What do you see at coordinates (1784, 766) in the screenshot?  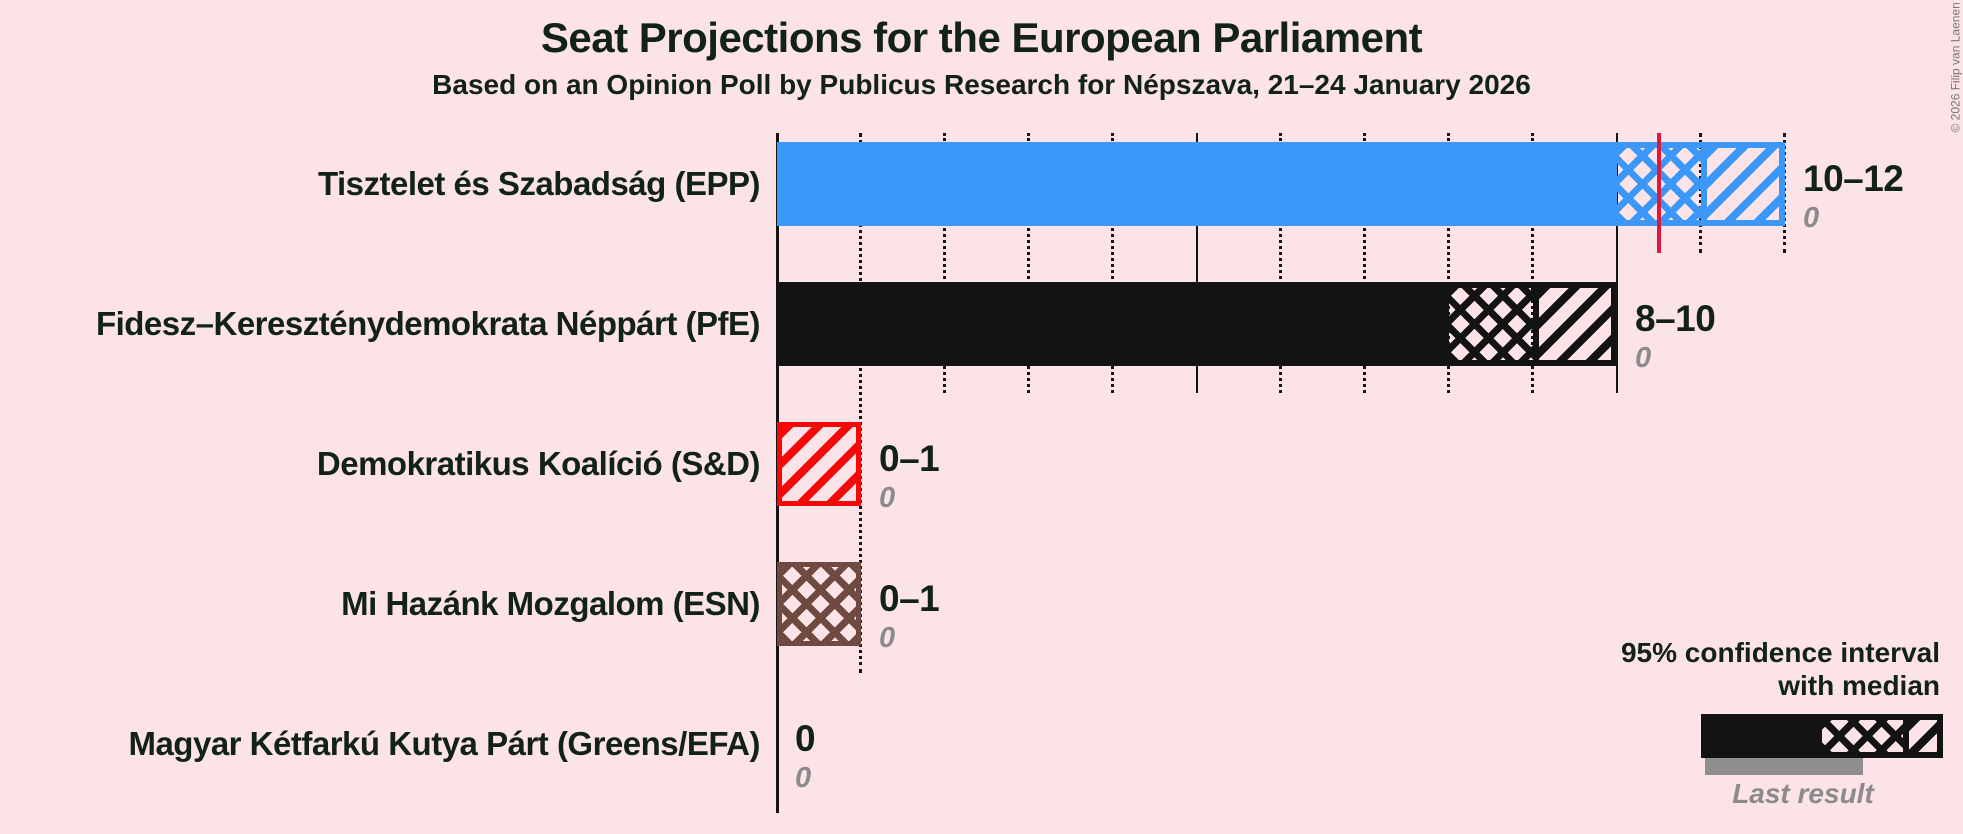 I see `legend-last-result-bar` at bounding box center [1784, 766].